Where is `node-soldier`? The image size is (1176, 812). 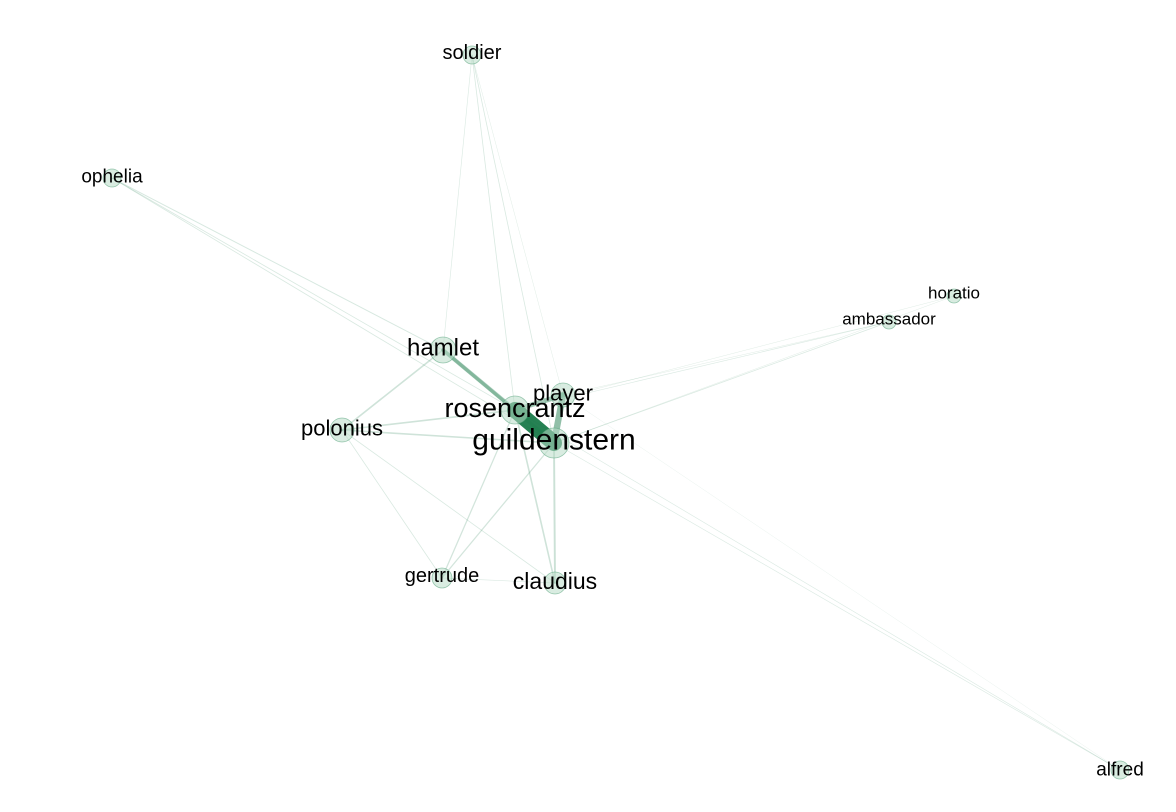 node-soldier is located at coordinates (472, 55).